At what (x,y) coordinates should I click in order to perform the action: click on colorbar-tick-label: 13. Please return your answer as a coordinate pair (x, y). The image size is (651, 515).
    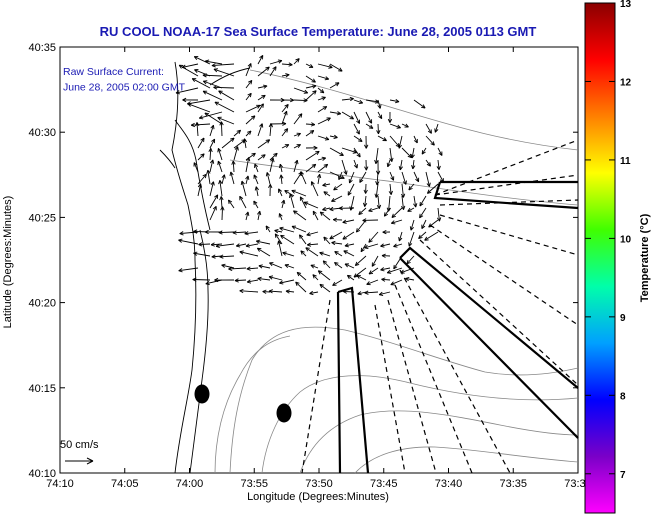
    Looking at the image, I should click on (626, 5).